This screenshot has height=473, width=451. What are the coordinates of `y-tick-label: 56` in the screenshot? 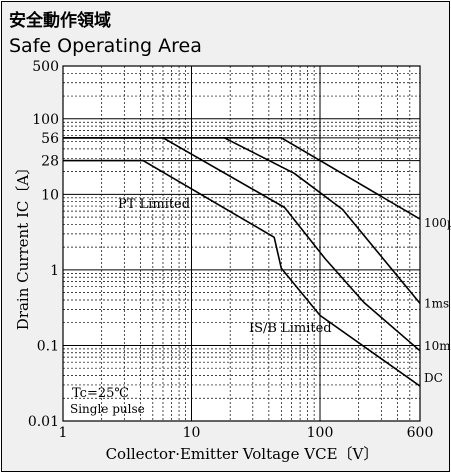 It's located at (50, 139).